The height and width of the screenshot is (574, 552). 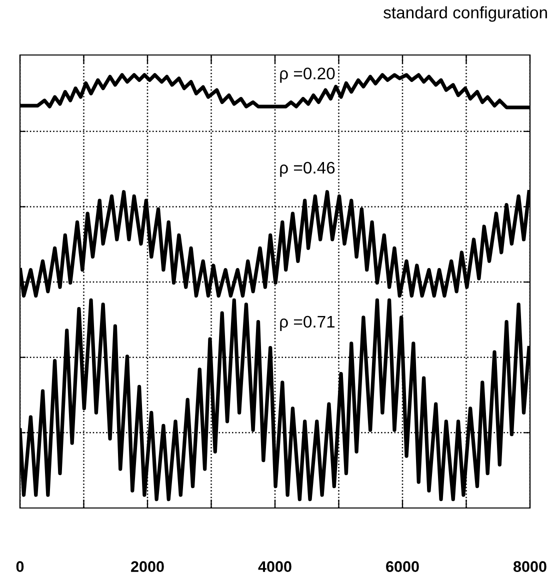 I want to click on x-tick-label: 0, so click(x=20, y=566).